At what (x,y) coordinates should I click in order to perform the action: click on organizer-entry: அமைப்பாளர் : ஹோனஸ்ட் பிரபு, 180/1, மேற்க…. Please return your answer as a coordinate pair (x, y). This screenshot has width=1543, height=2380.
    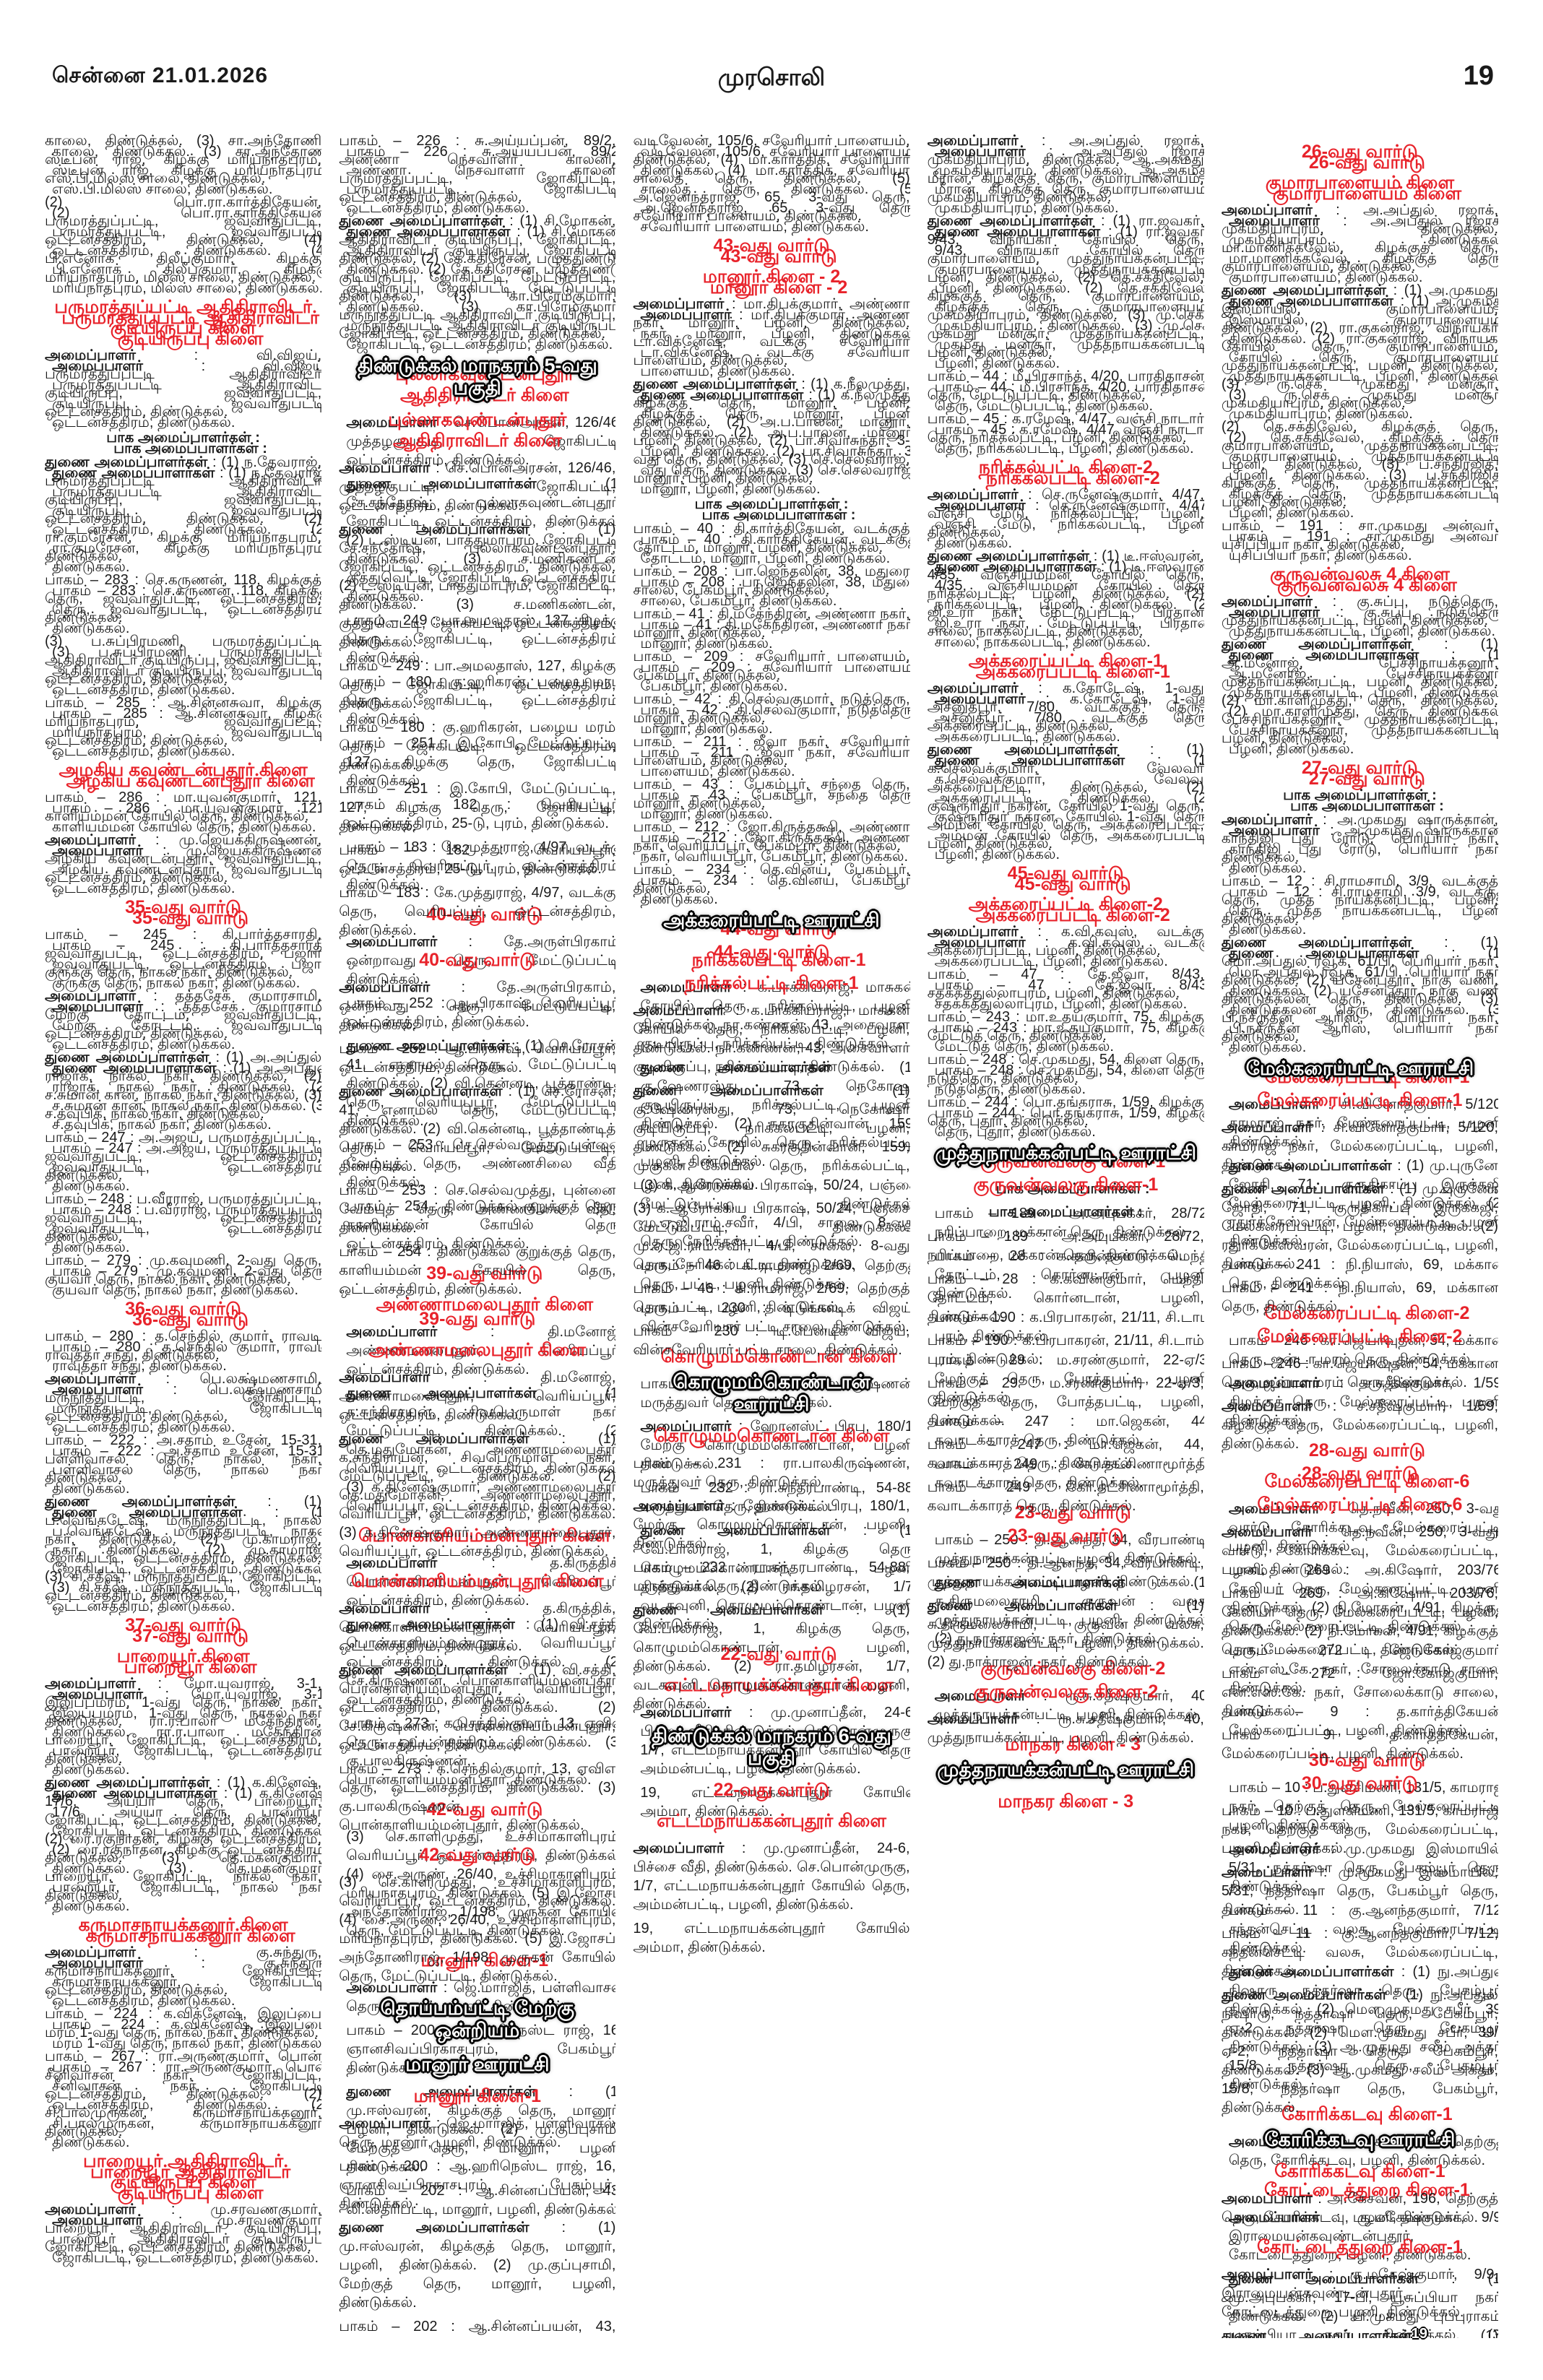
    Looking at the image, I should click on (774, 1445).